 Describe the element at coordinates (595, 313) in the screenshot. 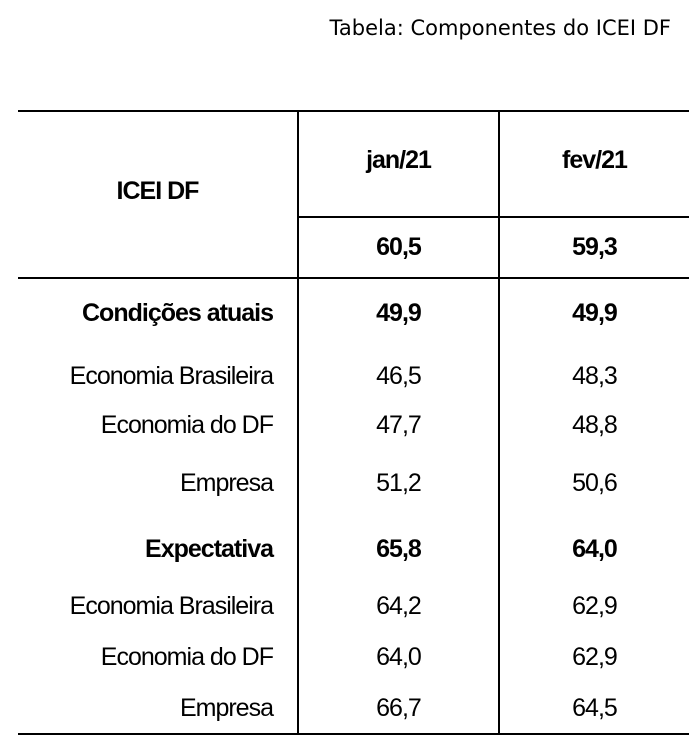

I see `row-value-fev: 49,9` at that location.